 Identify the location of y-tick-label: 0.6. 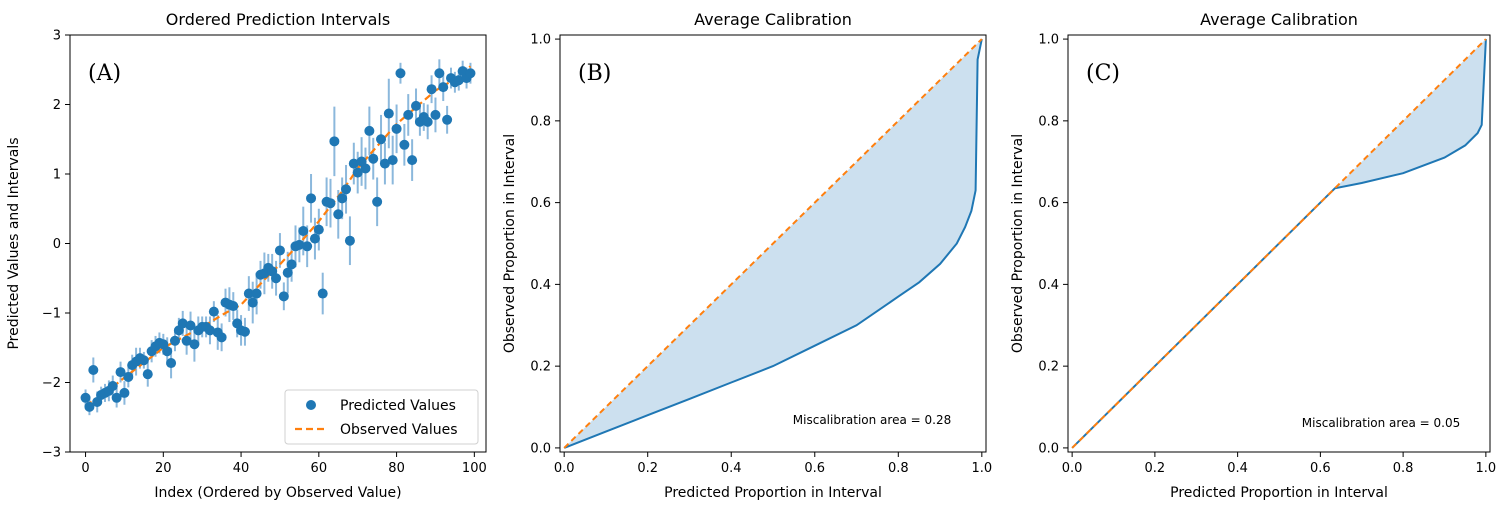
(1048, 203).